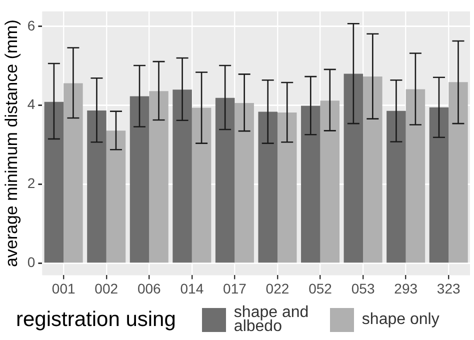 This screenshot has height=340, width=474. I want to click on x-tick-label: 017, so click(235, 288).